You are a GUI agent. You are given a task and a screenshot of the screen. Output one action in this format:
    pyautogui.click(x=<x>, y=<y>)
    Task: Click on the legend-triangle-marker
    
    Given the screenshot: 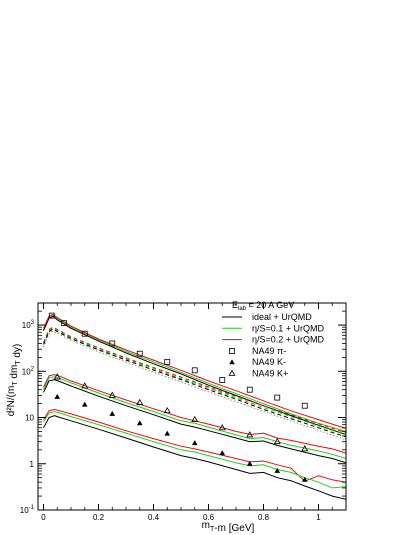 What is the action you would take?
    pyautogui.click(x=232, y=362)
    